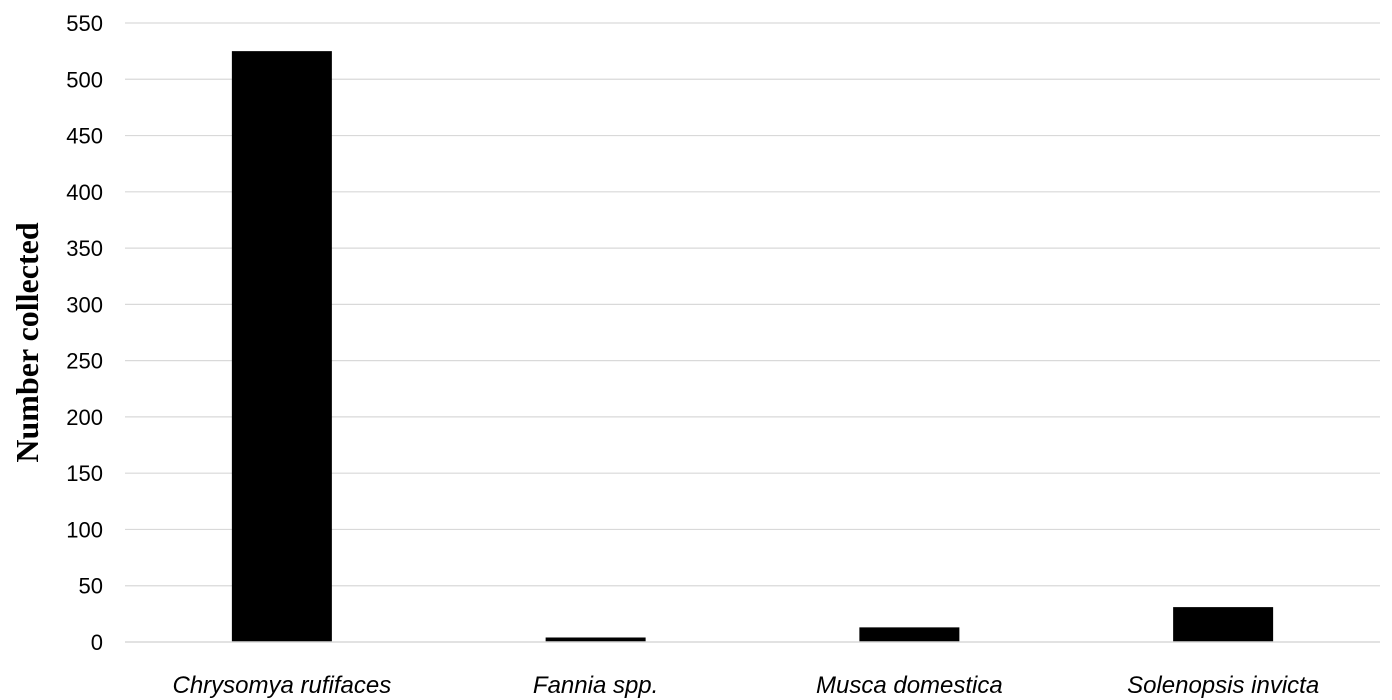 The height and width of the screenshot is (700, 1392). I want to click on y-tick-label: 100, so click(84, 529).